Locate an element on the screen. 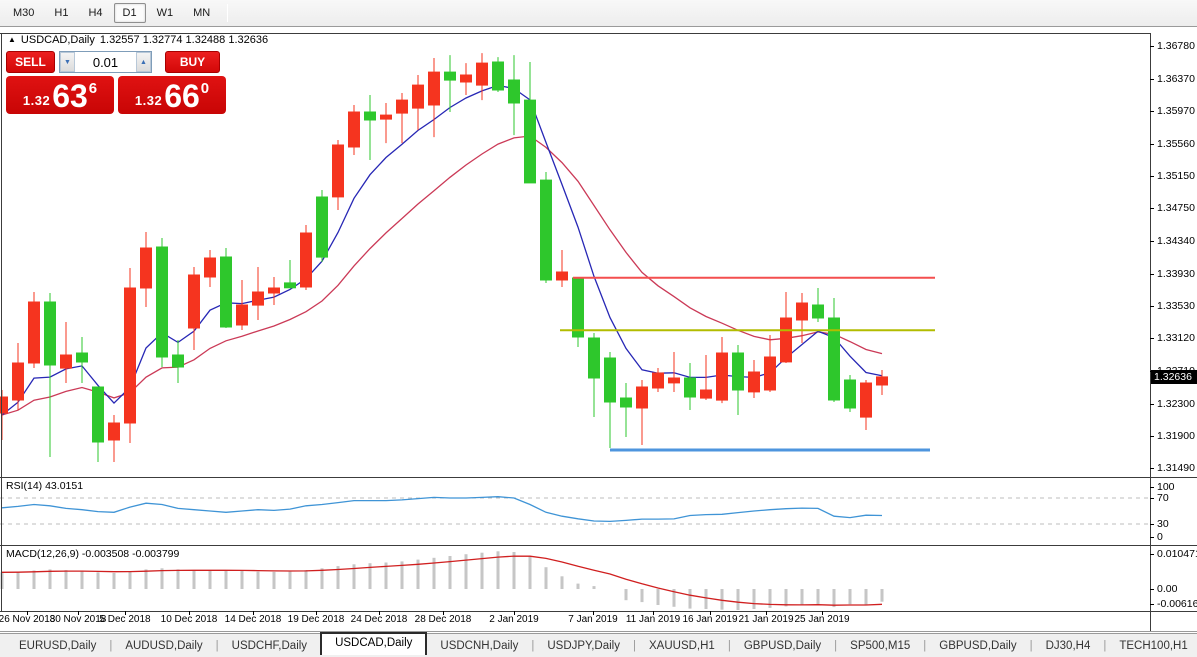 The width and height of the screenshot is (1197, 657). date-axis-label: 25 Jan 2019 is located at coordinates (822, 619).